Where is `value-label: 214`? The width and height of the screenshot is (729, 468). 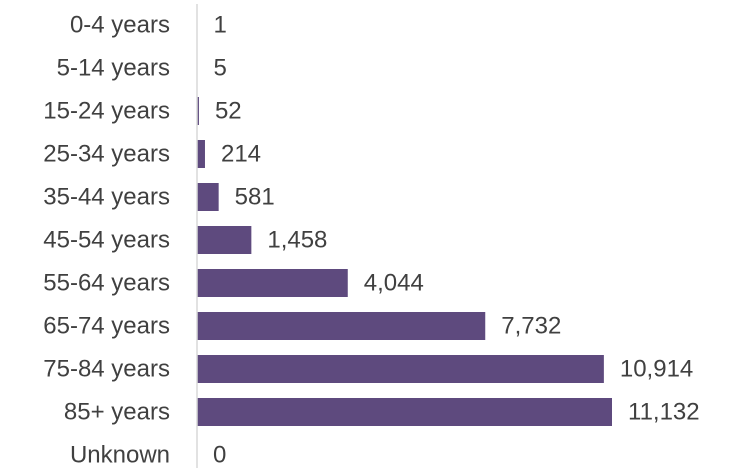
value-label: 214 is located at coordinates (241, 154).